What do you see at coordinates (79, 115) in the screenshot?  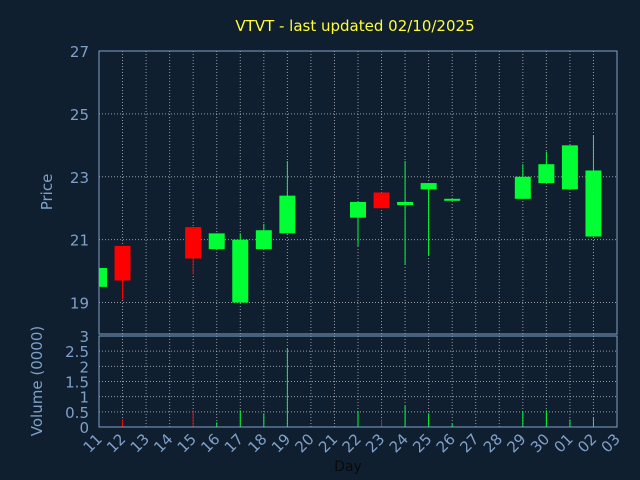 I see `price-tick-label: 25` at bounding box center [79, 115].